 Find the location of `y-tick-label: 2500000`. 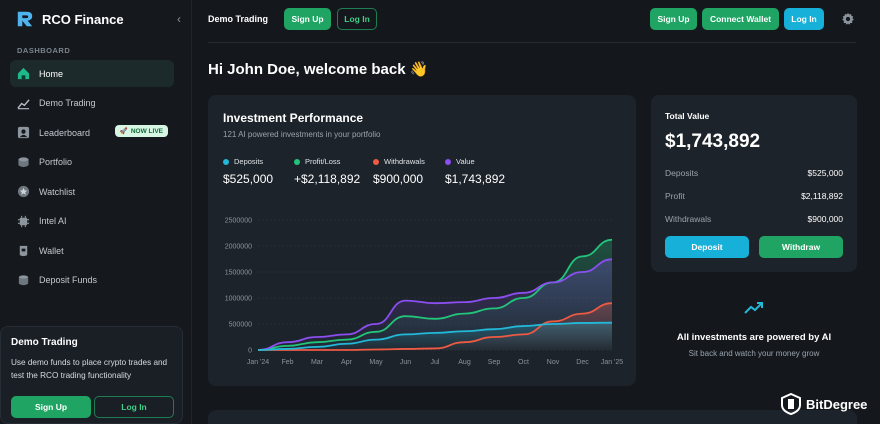

y-tick-label: 2500000 is located at coordinates (238, 221).